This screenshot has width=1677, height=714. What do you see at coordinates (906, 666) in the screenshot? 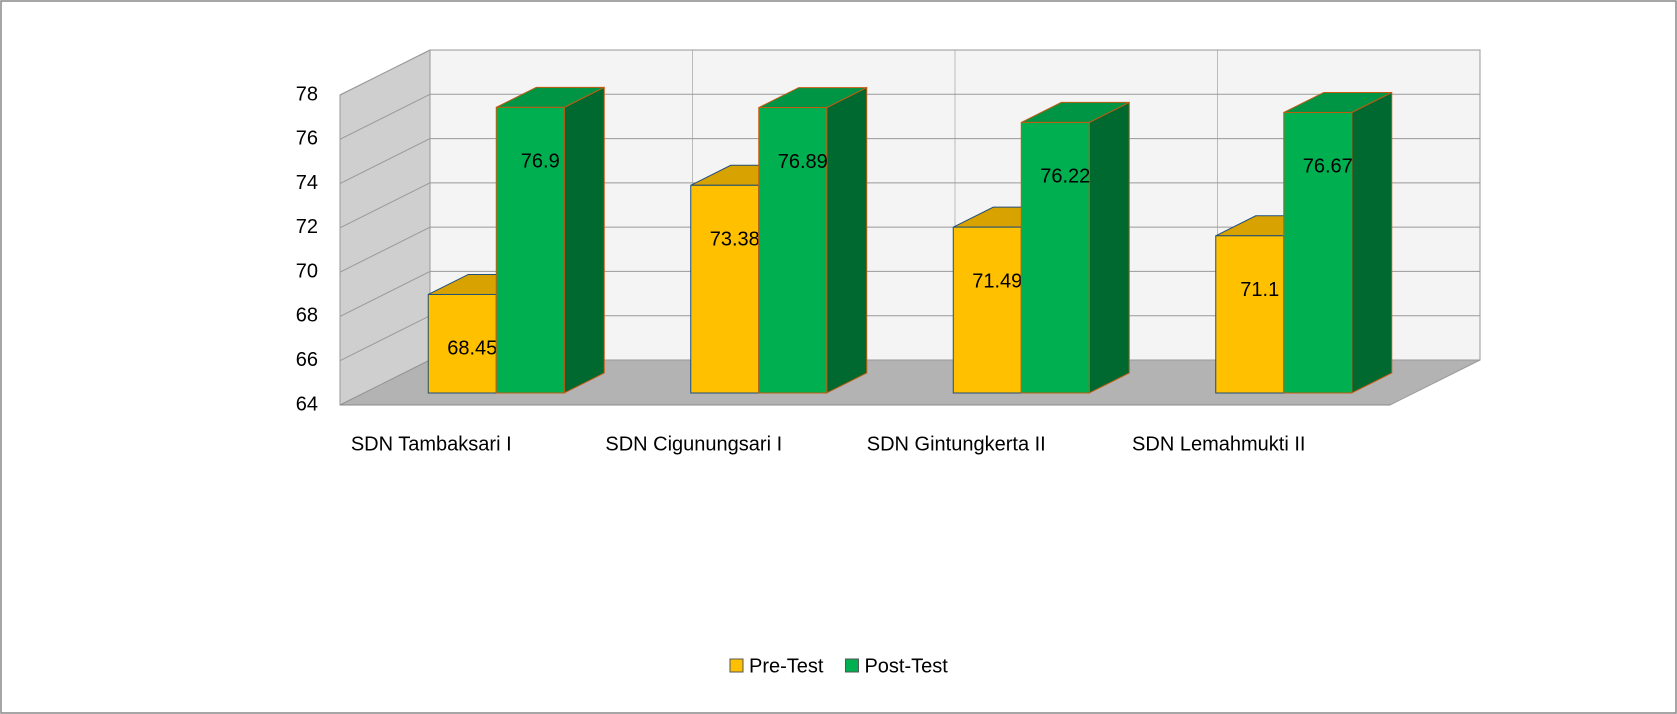
I see `legend-label: Post-Test` at bounding box center [906, 666].